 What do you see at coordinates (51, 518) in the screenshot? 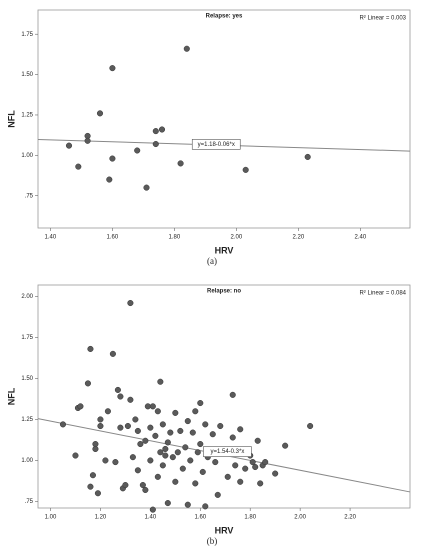
I see `x-tick-label: 1.00` at bounding box center [51, 518].